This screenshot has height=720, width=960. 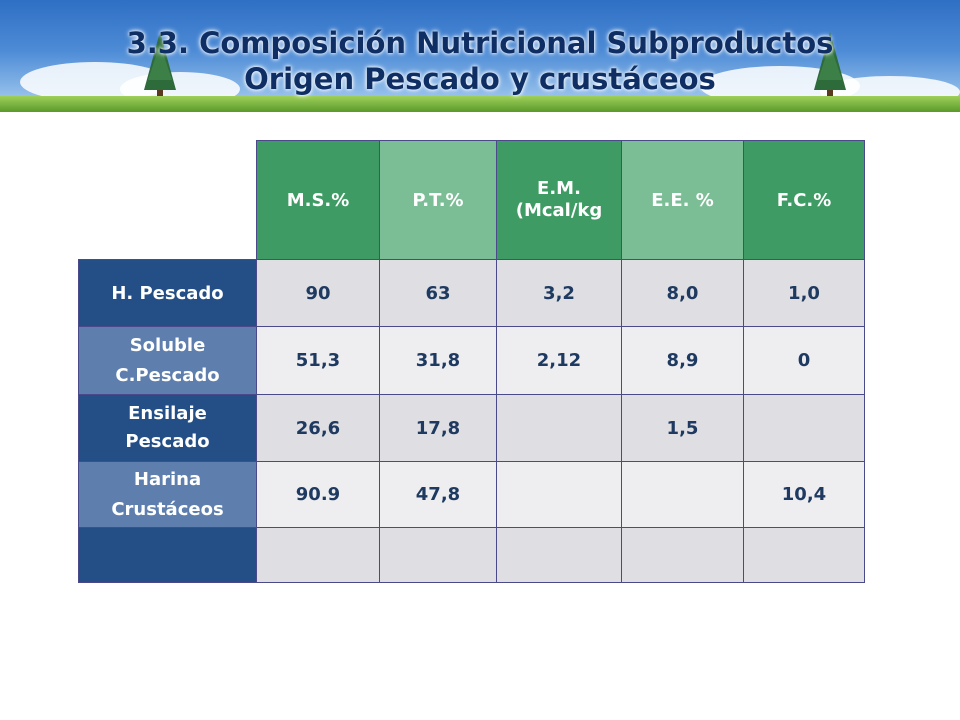 What do you see at coordinates (167, 428) in the screenshot?
I see `row-label: Ensilaje Pescado` at bounding box center [167, 428].